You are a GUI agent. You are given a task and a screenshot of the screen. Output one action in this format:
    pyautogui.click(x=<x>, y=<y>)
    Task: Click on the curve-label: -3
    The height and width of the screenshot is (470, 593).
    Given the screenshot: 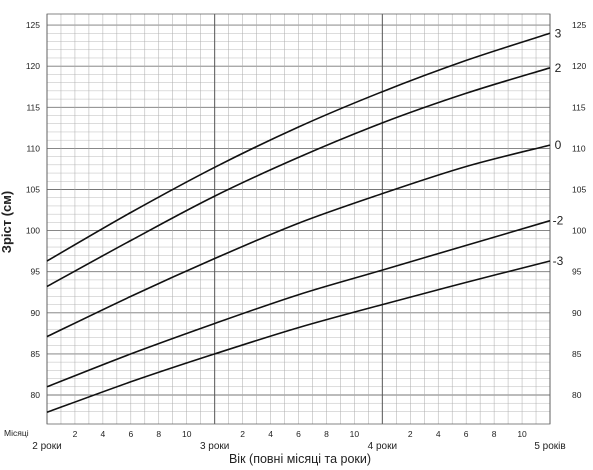 What is the action you would take?
    pyautogui.click(x=558, y=261)
    